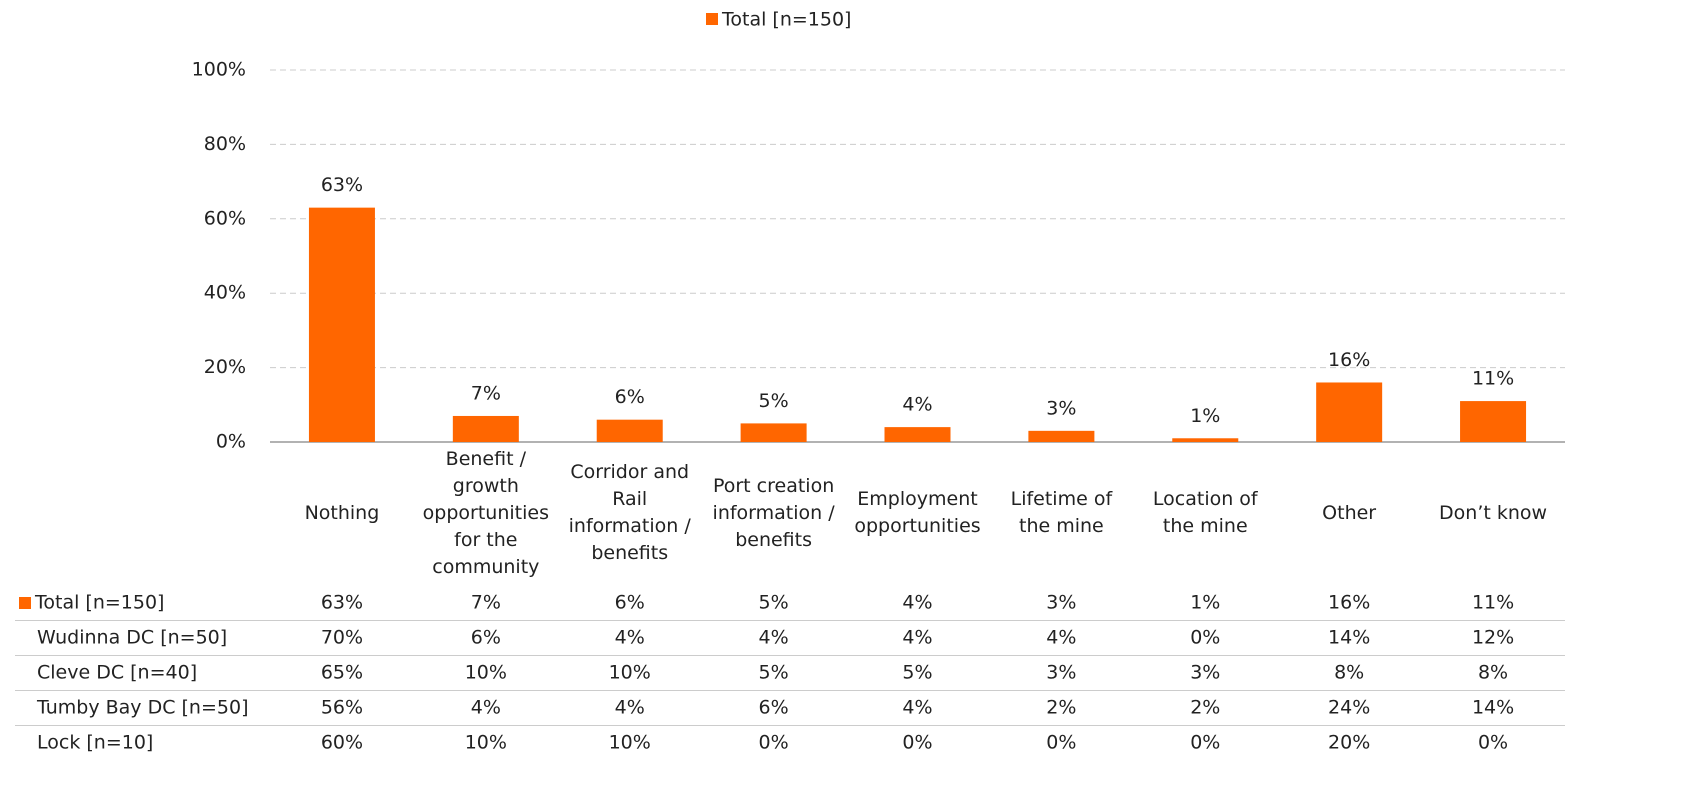 The image size is (1681, 809). Describe the element at coordinates (142, 708) in the screenshot. I see `row-label: Tumby Bay DC [n=50]` at that location.